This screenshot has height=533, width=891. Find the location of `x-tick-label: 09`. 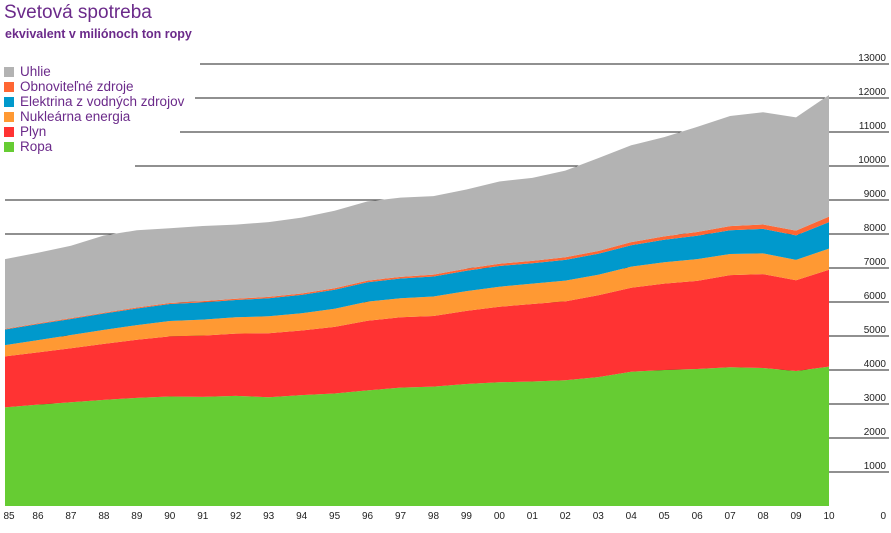

x-tick-label: 09 is located at coordinates (796, 516).